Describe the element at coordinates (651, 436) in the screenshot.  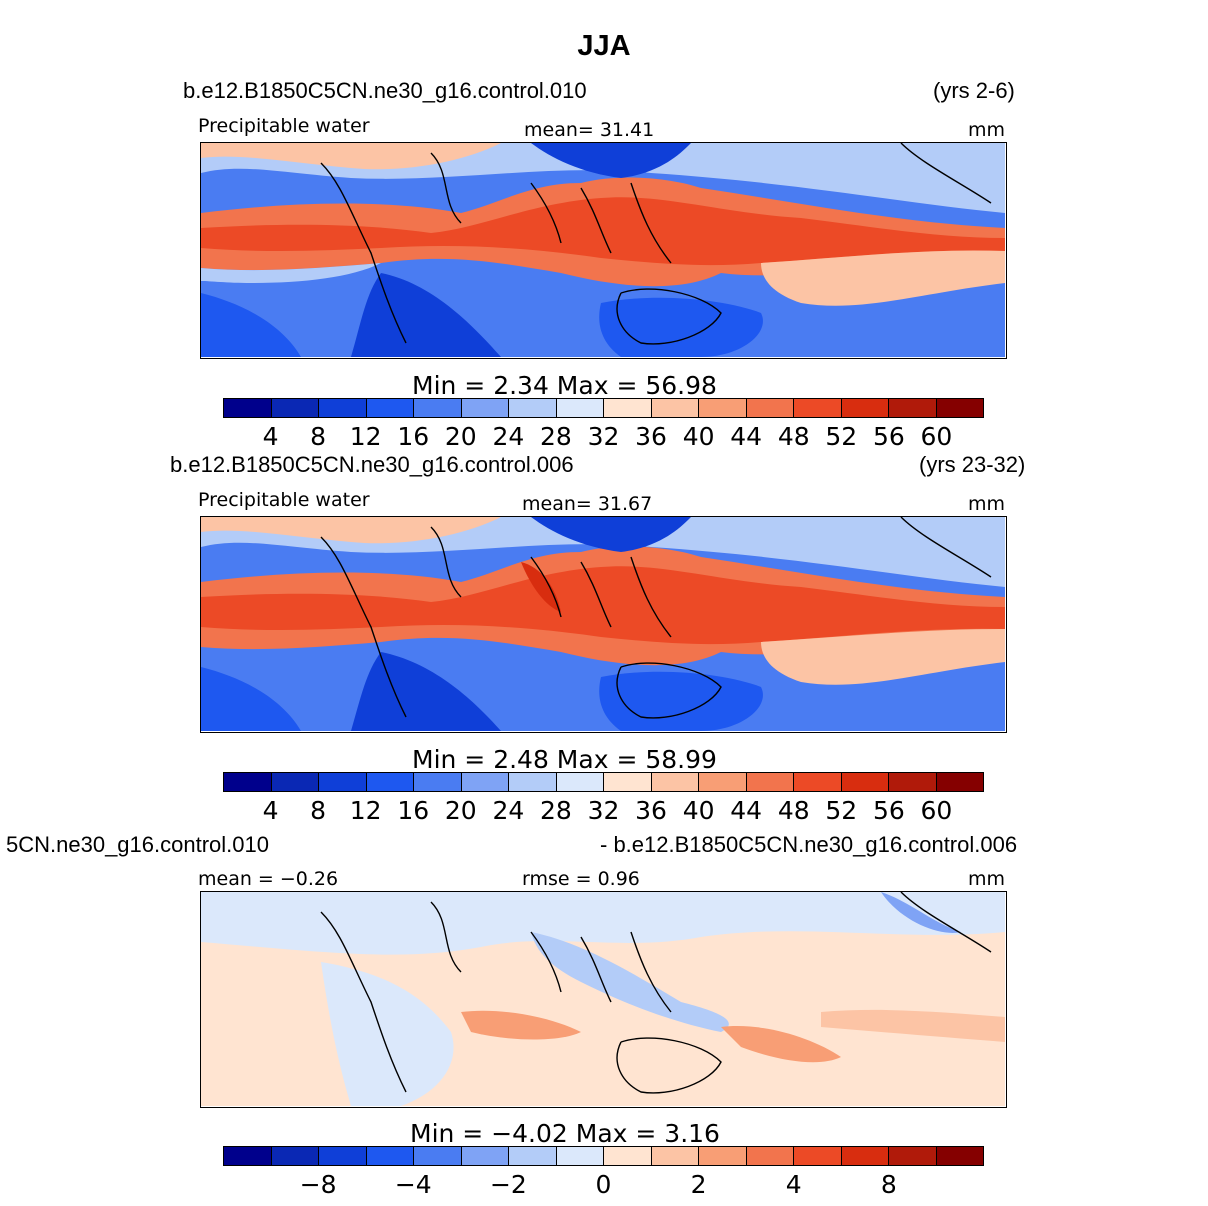
I see `colorbar-tick-label: 36` at that location.